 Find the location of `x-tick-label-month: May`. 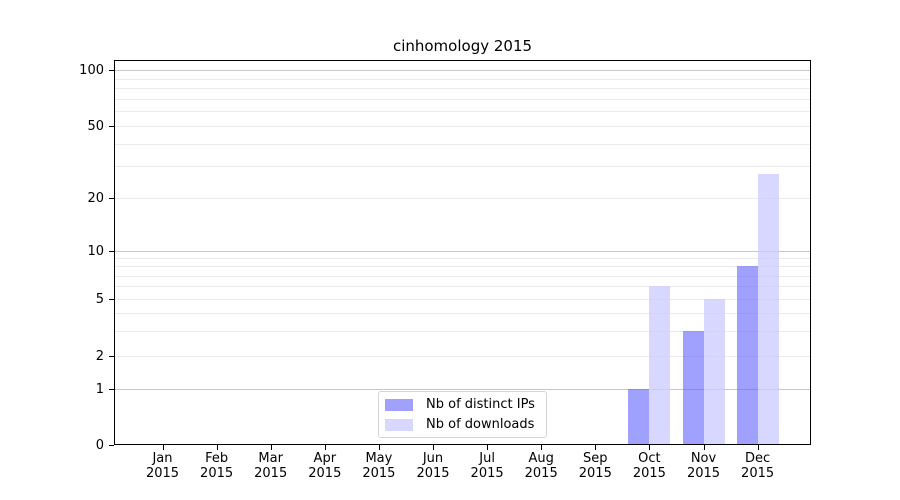

x-tick-label-month: May is located at coordinates (379, 458).